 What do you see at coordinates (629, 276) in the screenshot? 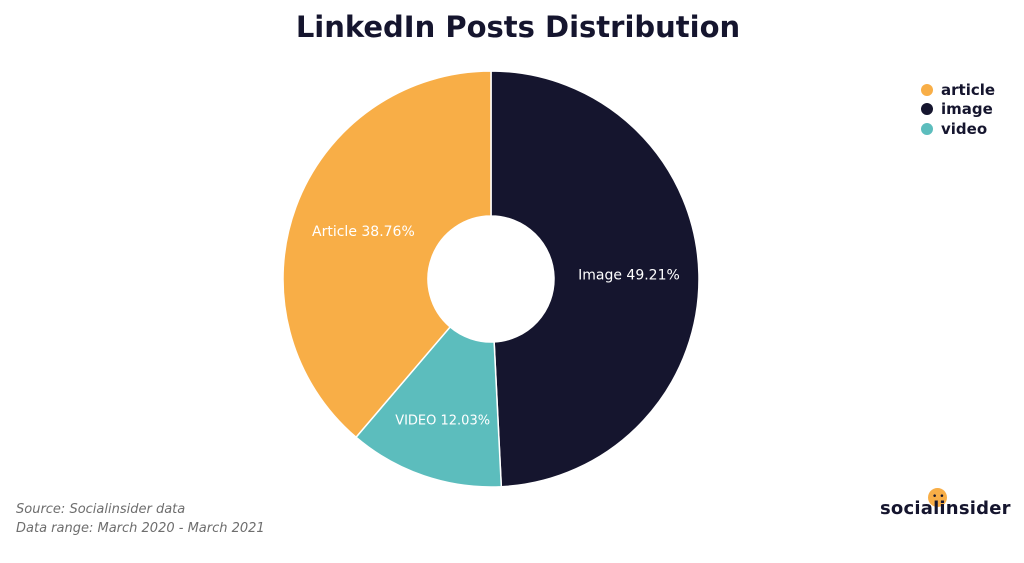
I see `slice-label-image: Image 49.21%` at bounding box center [629, 276].